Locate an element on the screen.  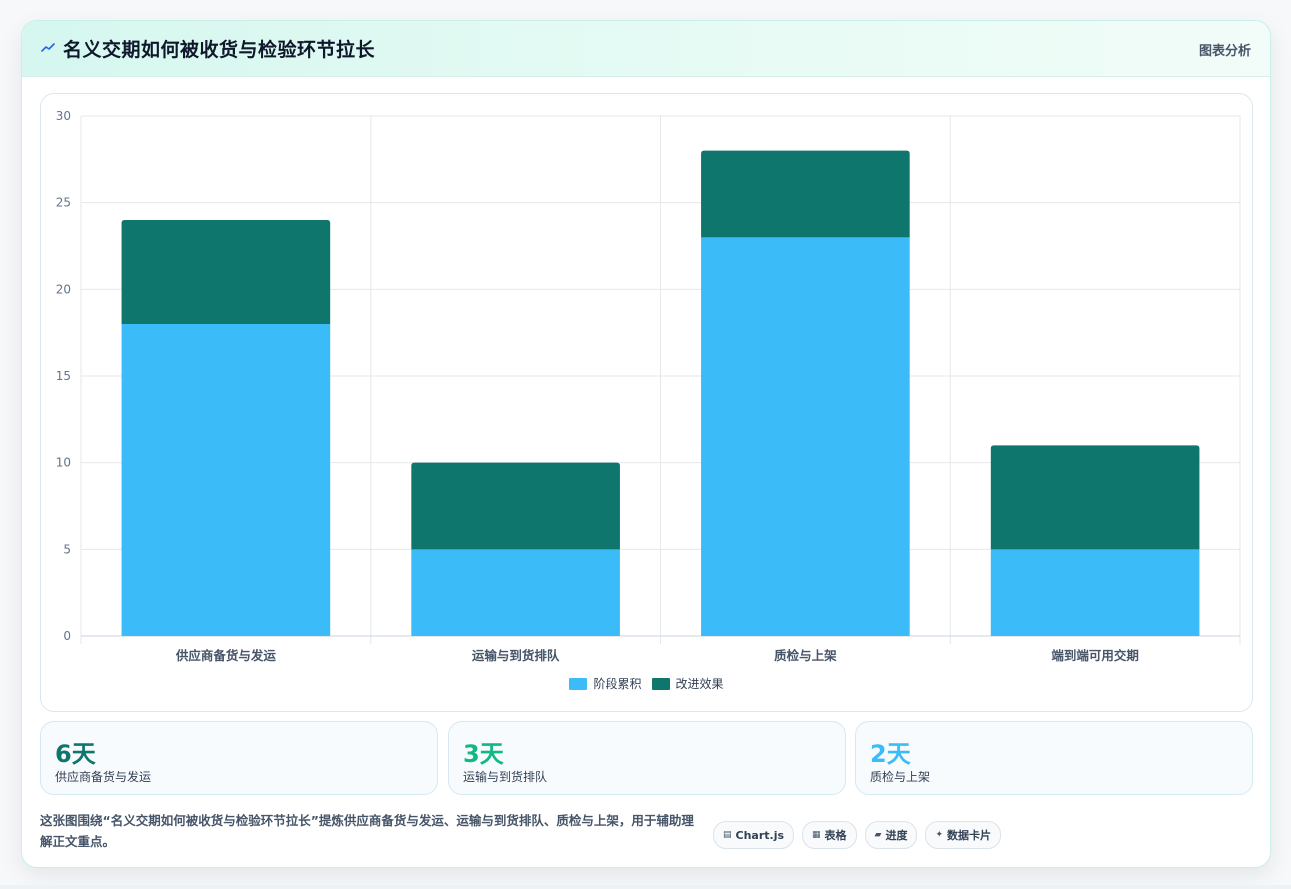
x-tick-label: 质检与上架 is located at coordinates (805, 655).